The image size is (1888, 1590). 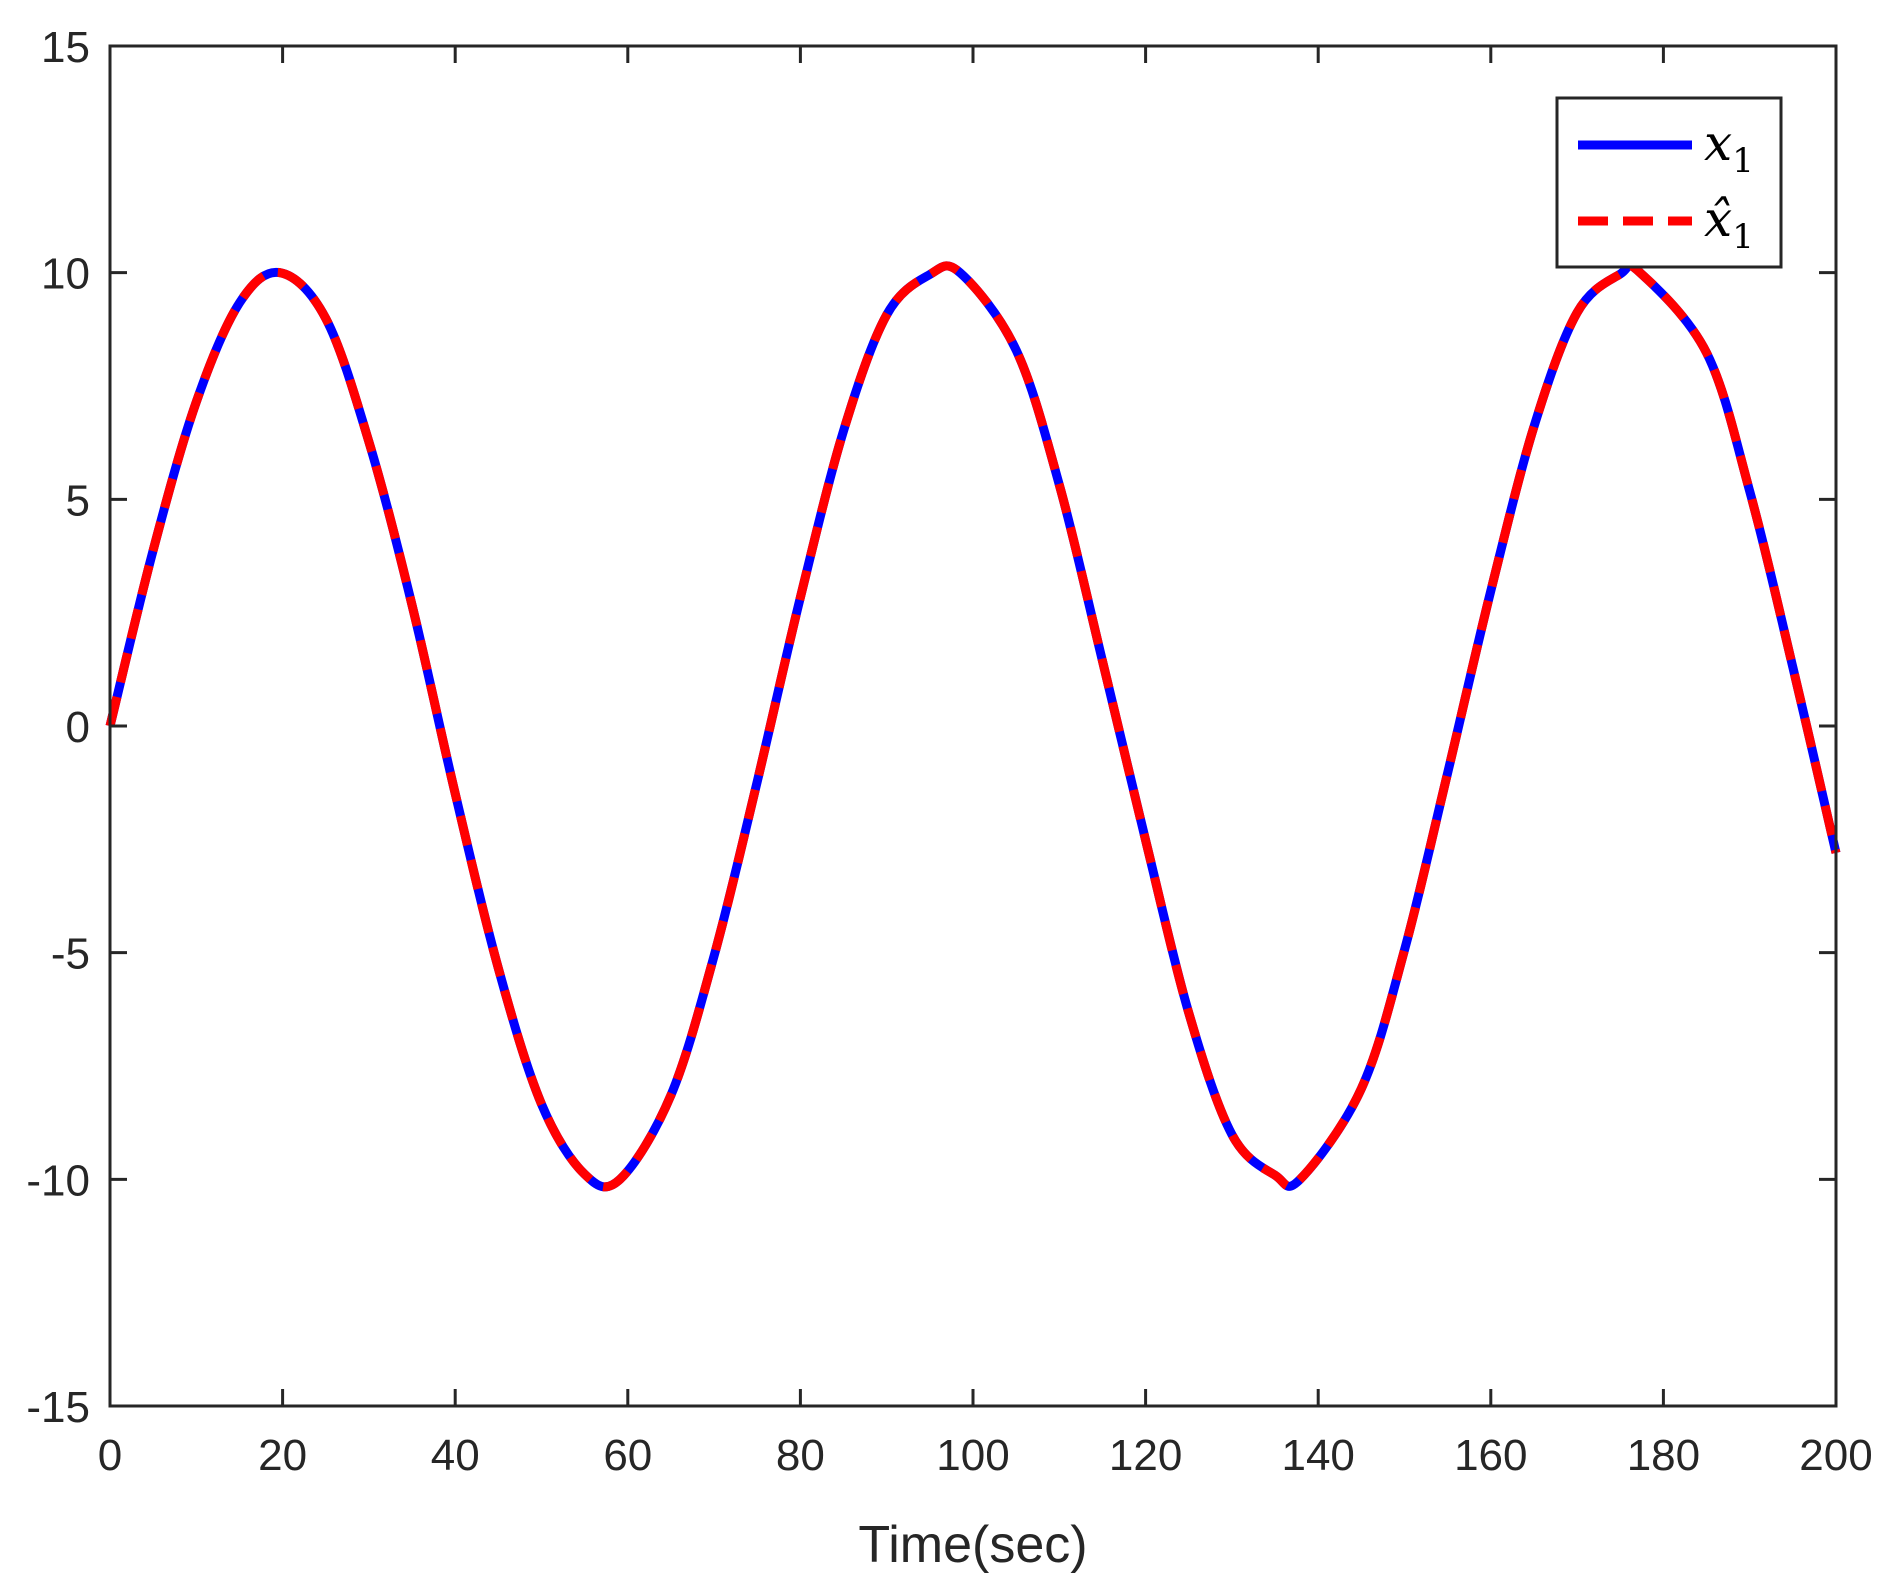 What do you see at coordinates (1317, 1455) in the screenshot?
I see `x-tick-label: 140` at bounding box center [1317, 1455].